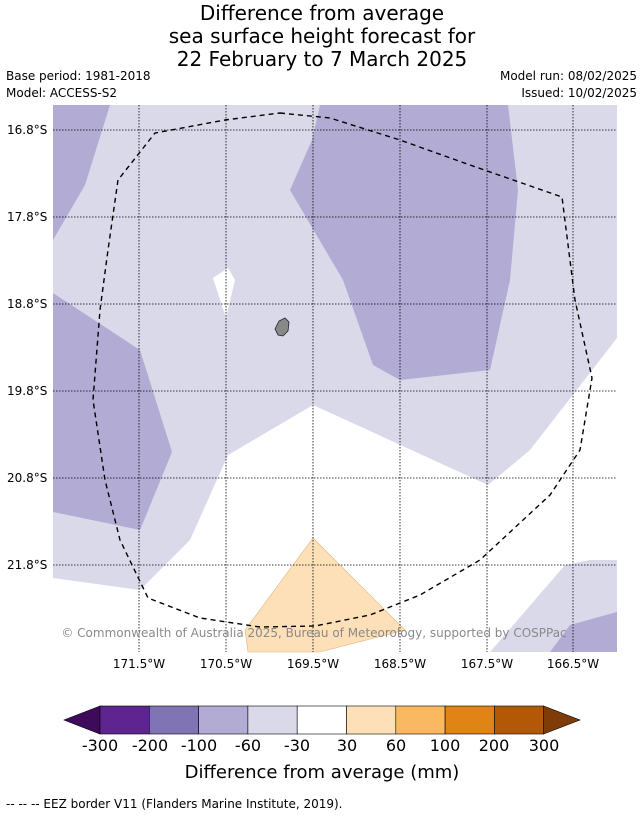 This screenshot has height=816, width=644. Describe the element at coordinates (544, 745) in the screenshot. I see `colorbar-tick: 300` at that location.